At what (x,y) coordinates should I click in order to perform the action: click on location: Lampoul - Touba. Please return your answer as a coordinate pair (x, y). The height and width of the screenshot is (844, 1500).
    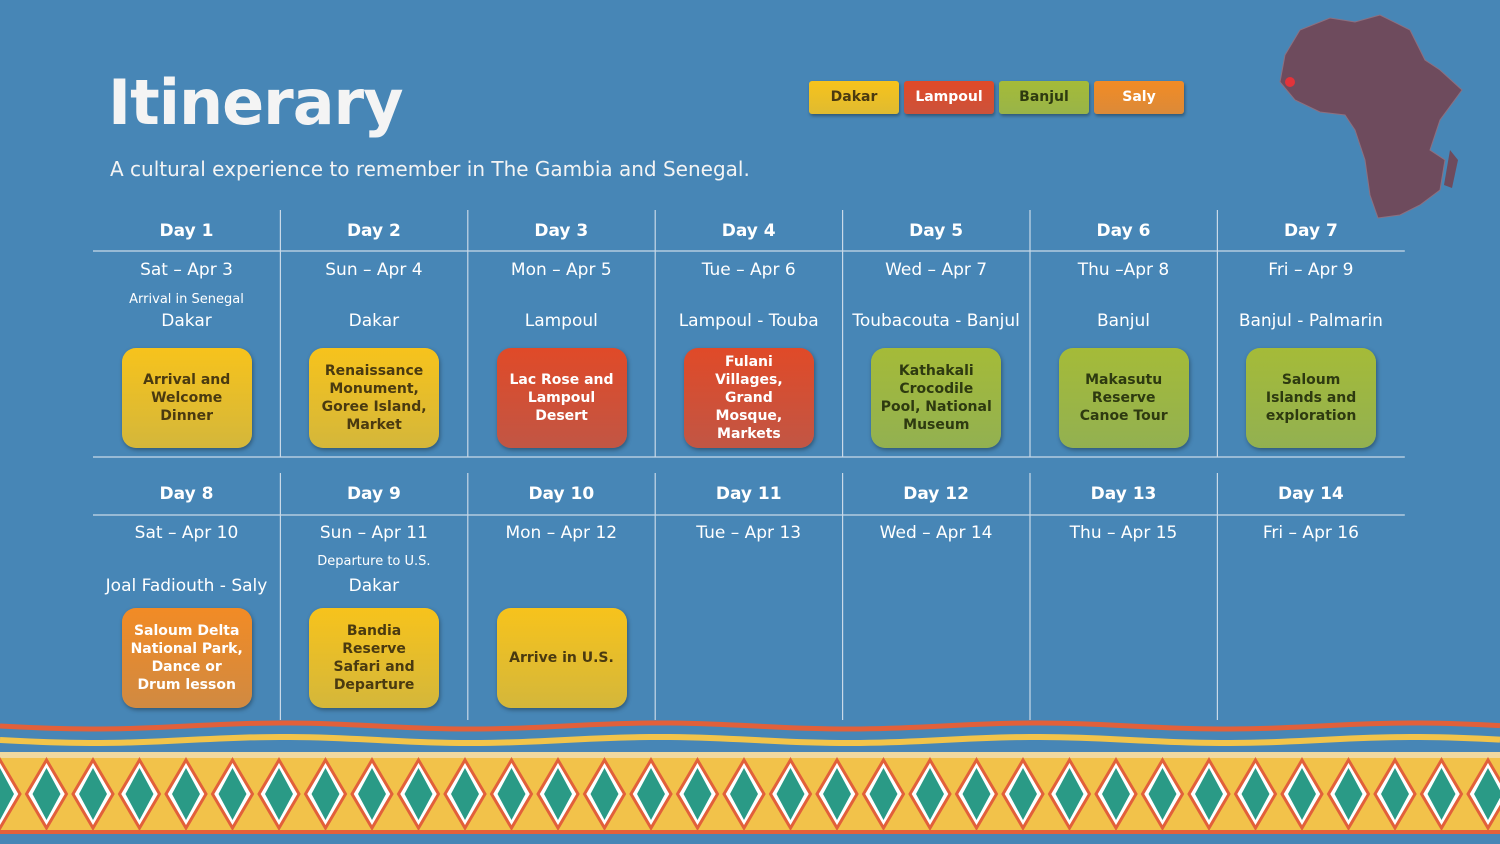
    Looking at the image, I should click on (748, 321).